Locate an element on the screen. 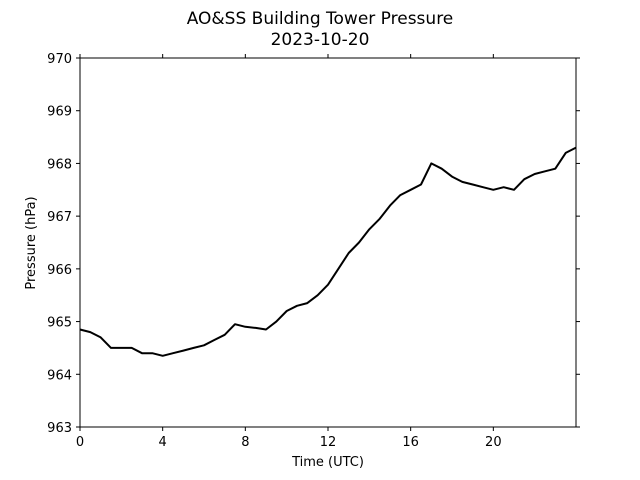 Image resolution: width=640 pixels, height=480 pixels. y-tick-label: 965 is located at coordinates (59, 323).